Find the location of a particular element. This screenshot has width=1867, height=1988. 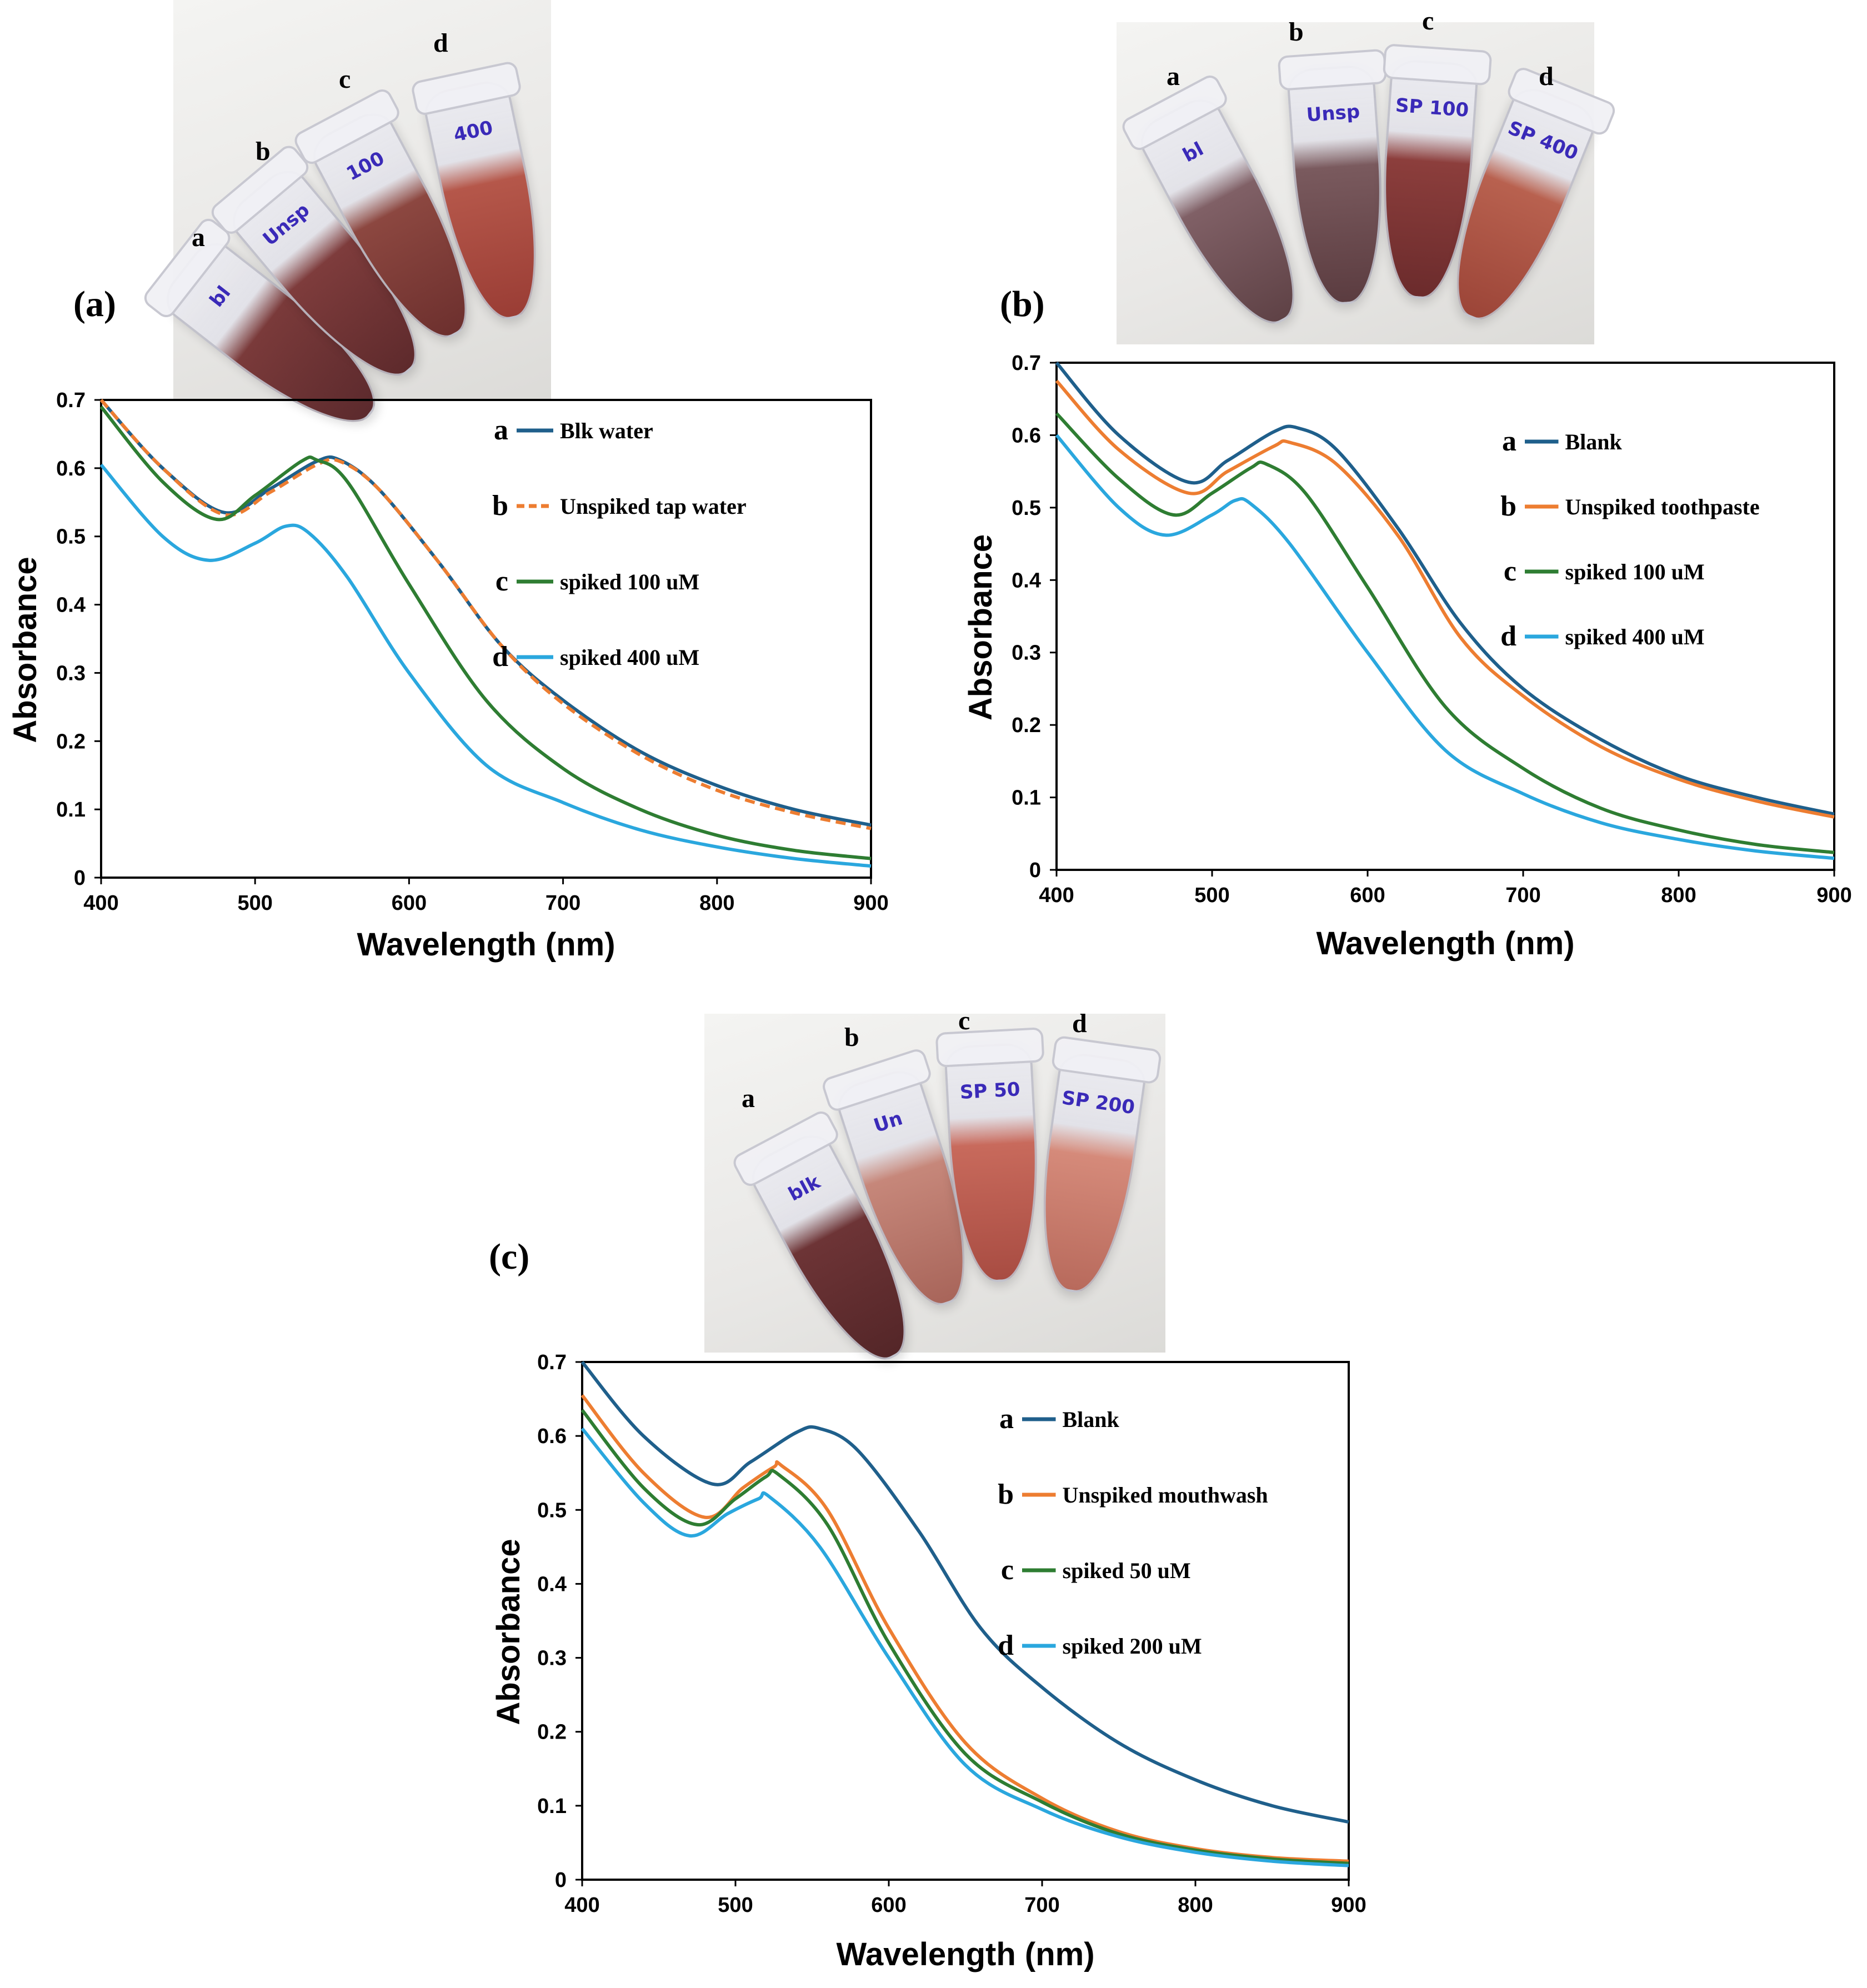

legend-label: spiked 200 uM is located at coordinates (1132, 1646).